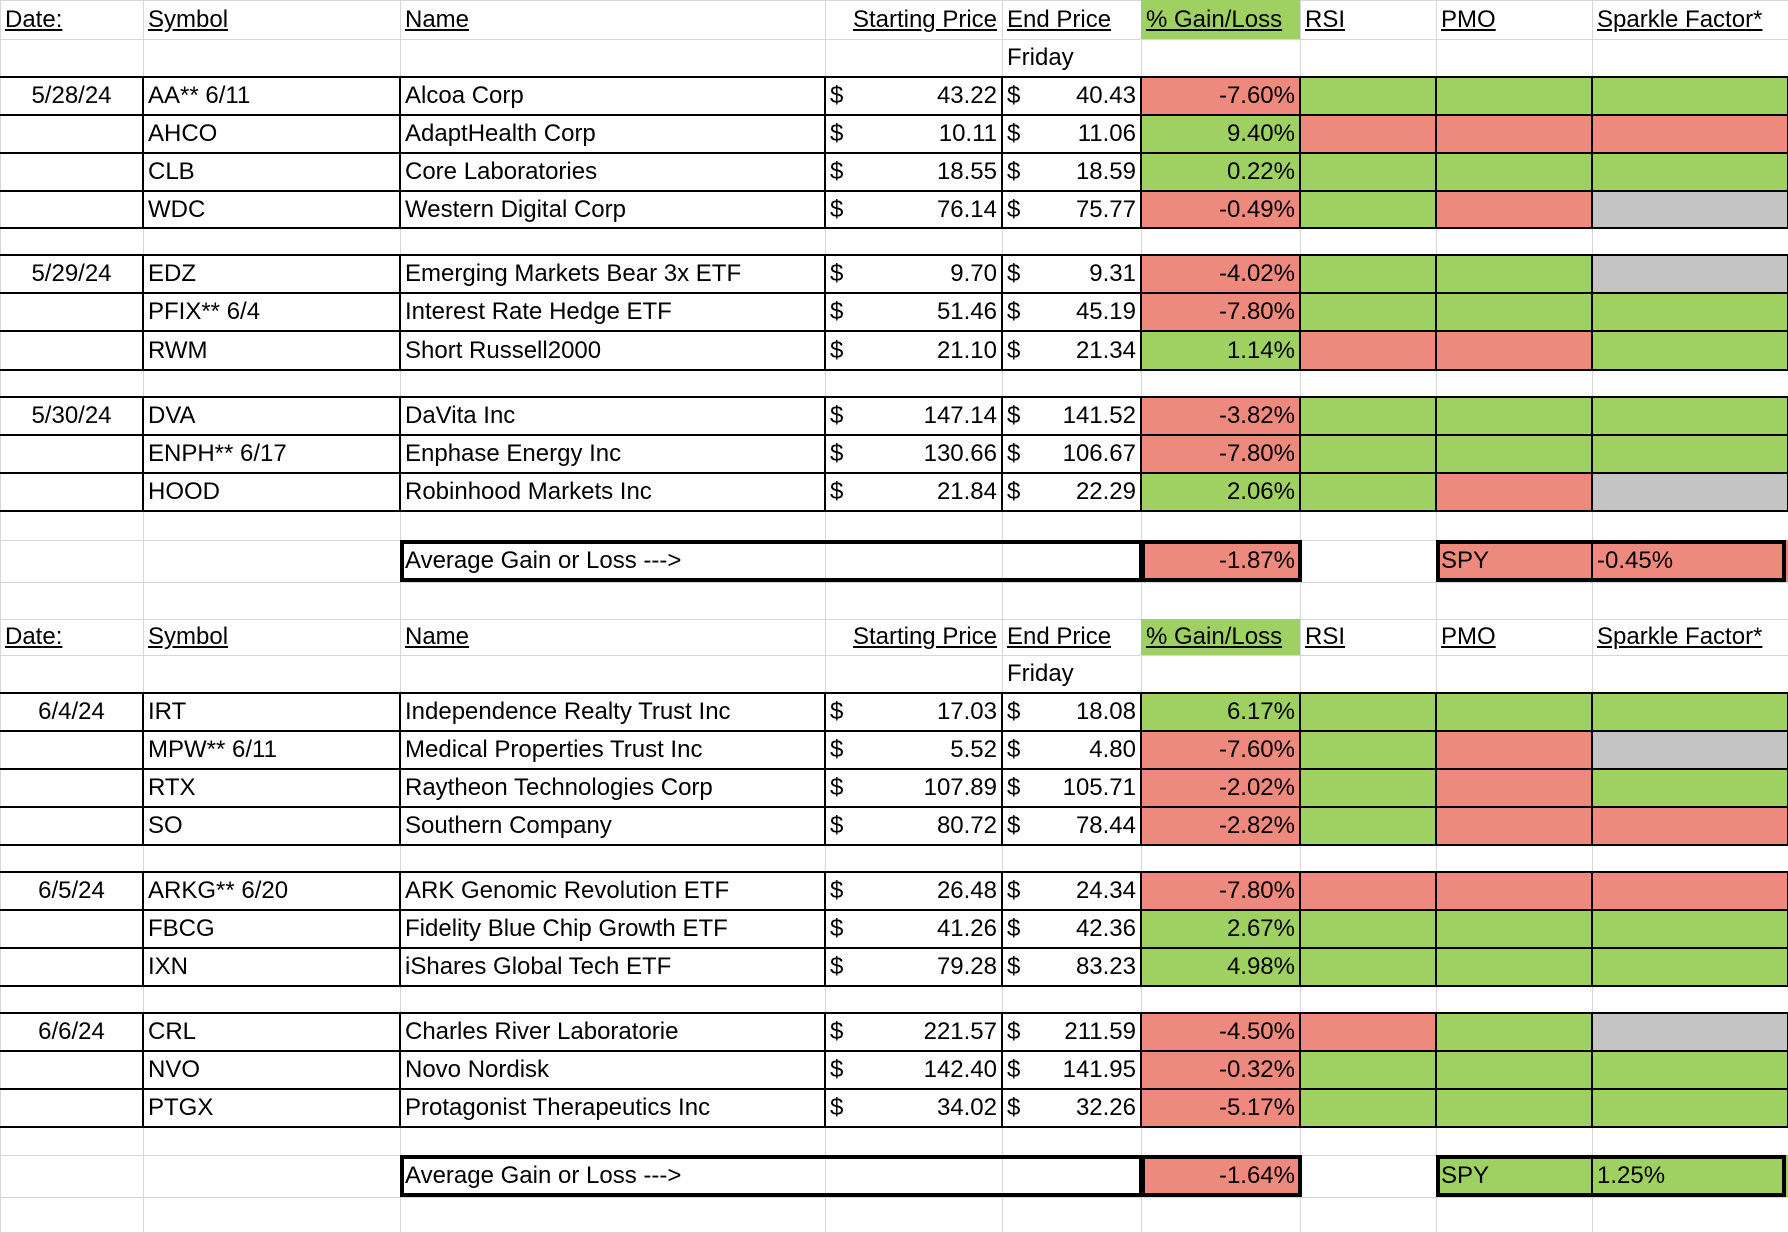  I want to click on symbol-cell: CLB, so click(171, 171).